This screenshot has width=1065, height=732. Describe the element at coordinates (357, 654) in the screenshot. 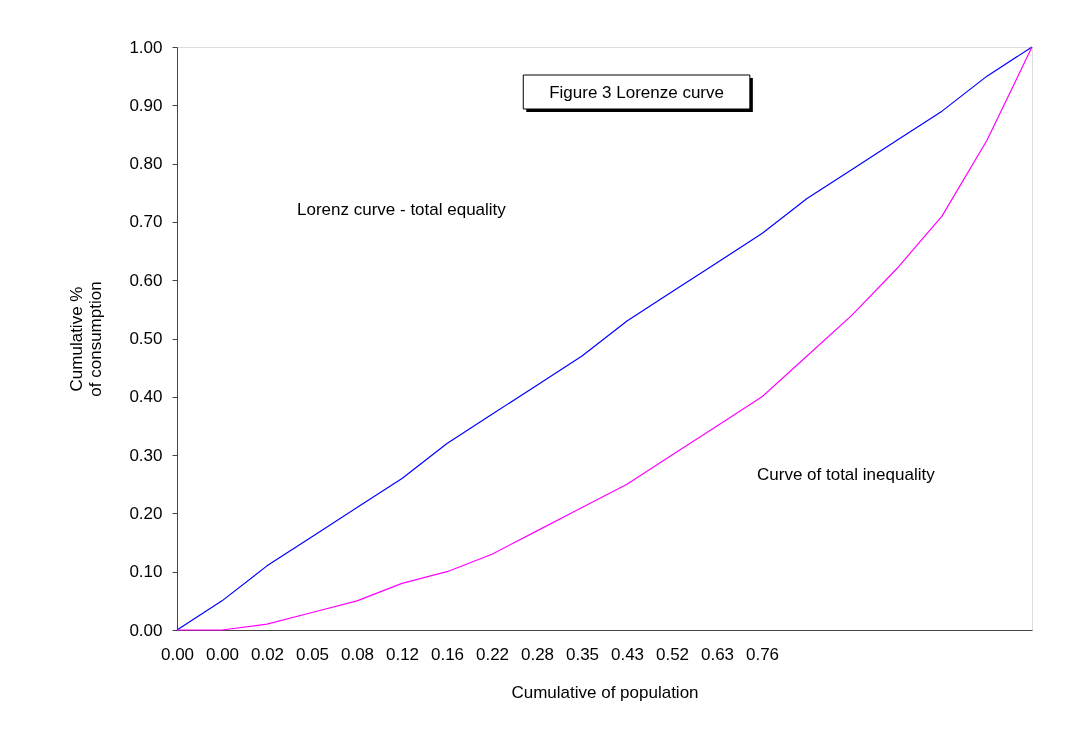

I see `x-tick-label: 0.08` at that location.